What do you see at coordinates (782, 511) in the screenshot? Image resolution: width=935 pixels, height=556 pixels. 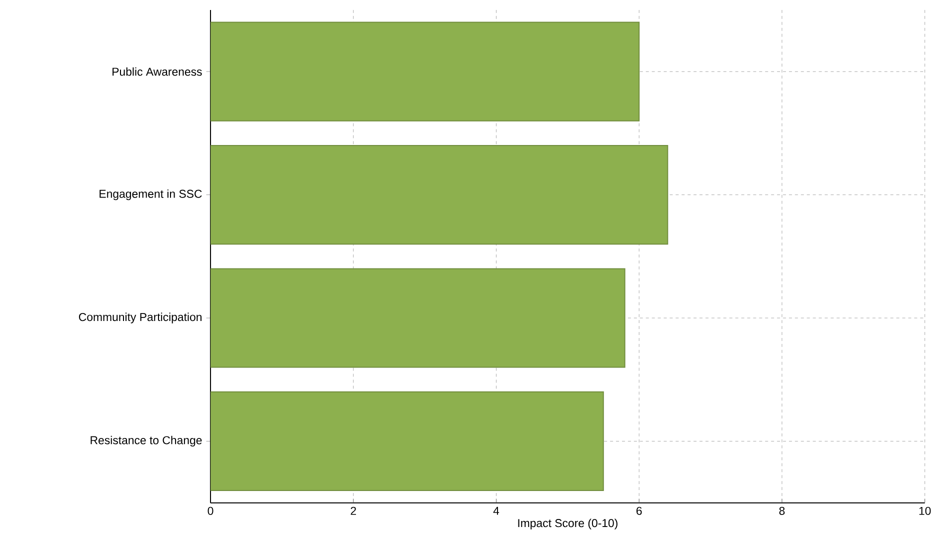 I see `x-tick-label: 8` at bounding box center [782, 511].